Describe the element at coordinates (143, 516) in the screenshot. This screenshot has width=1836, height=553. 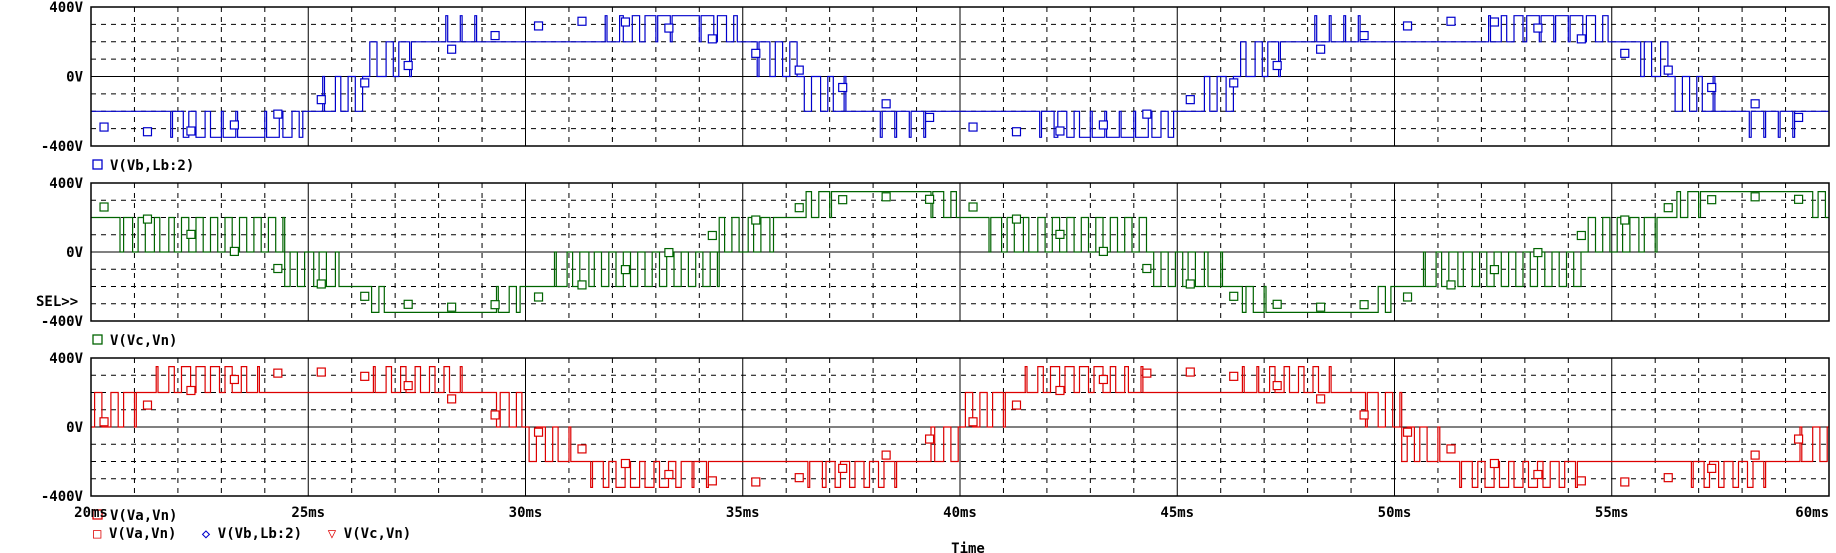
I see `trace-label: V(Va,Vn)` at that location.